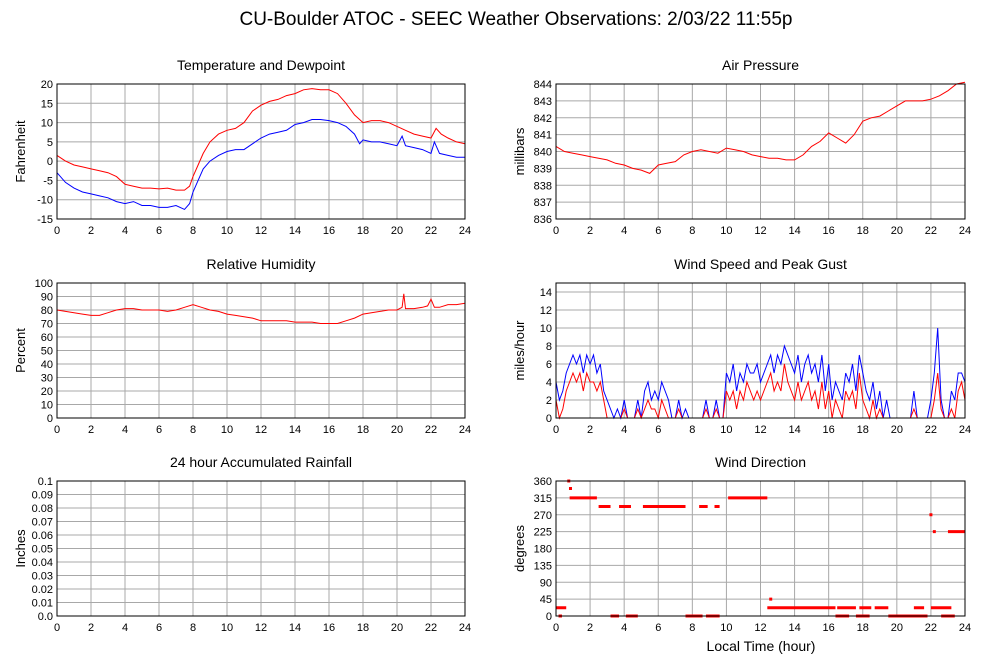 The width and height of the screenshot is (1000, 660). Describe the element at coordinates (42, 563) in the screenshot. I see `y-tick-label: 0.04` at that location.